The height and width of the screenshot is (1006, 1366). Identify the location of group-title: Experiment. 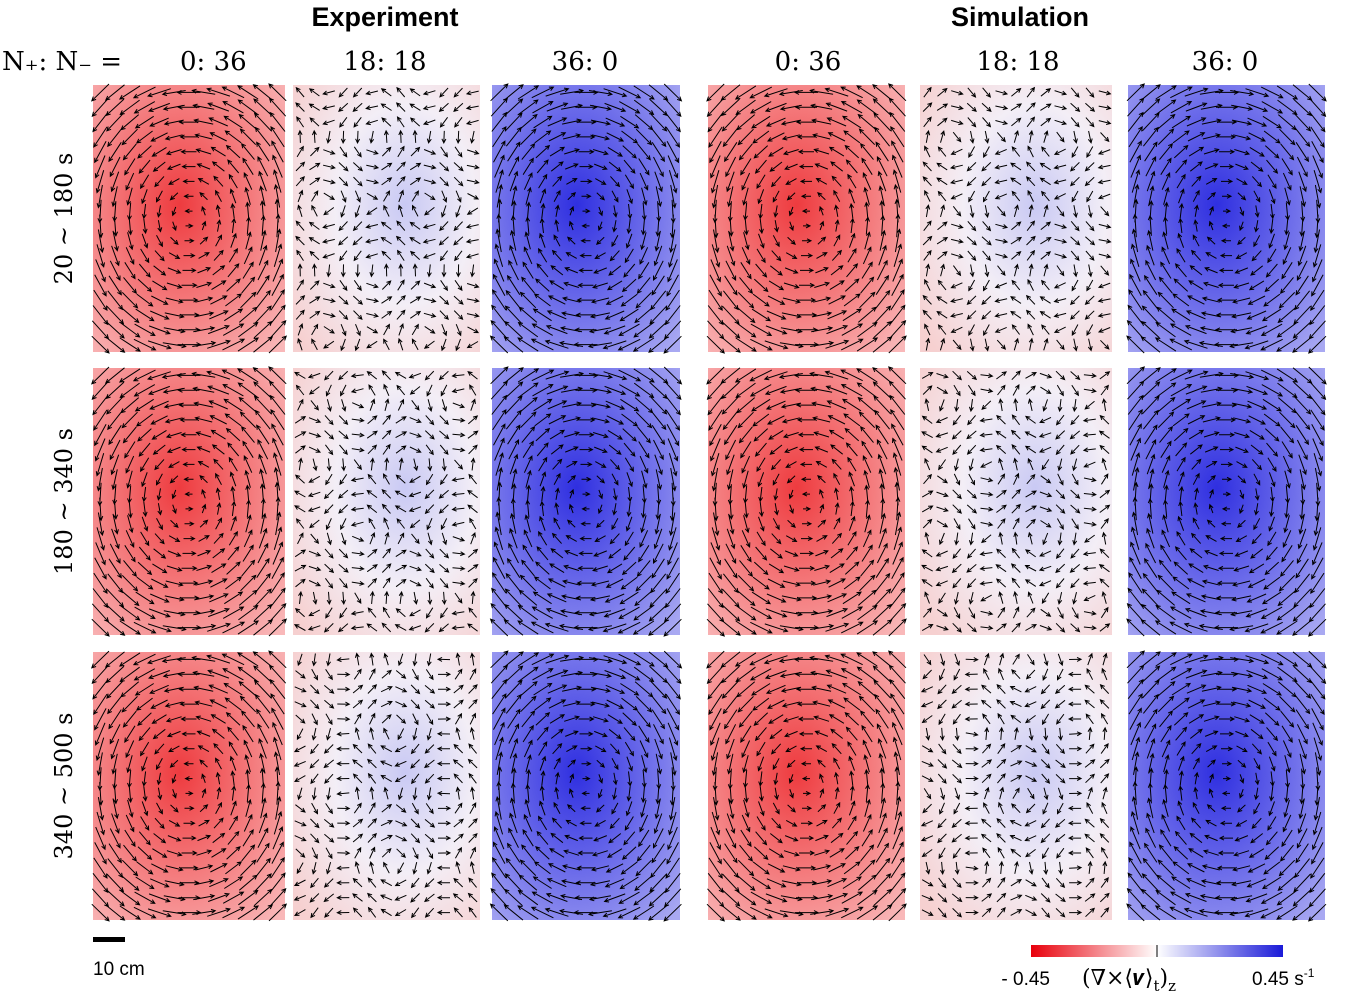
(384, 17).